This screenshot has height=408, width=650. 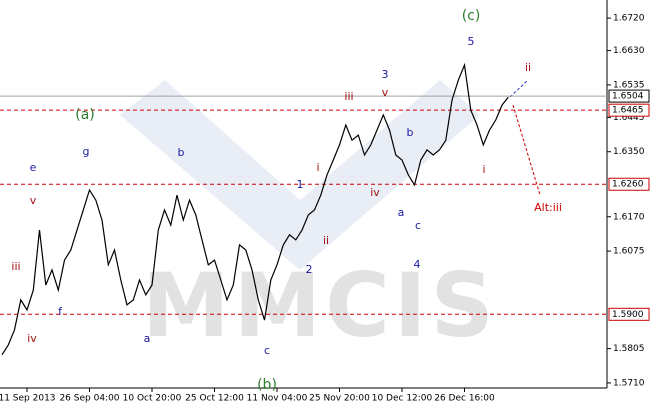 What do you see at coordinates (277, 399) in the screenshot?
I see `x-tick-label: 11 Nov 04:00` at bounding box center [277, 399].